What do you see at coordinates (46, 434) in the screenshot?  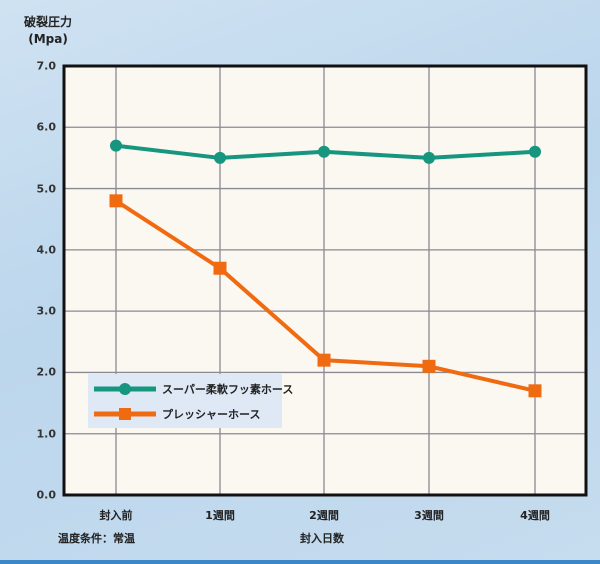 I see `y-tick-label: 1.0` at bounding box center [46, 434].